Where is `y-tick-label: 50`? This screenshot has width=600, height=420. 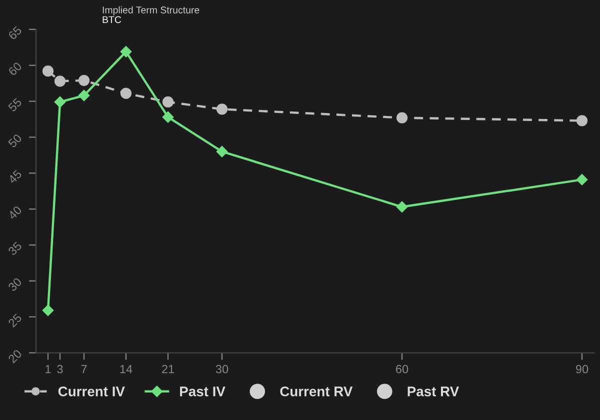
y-tick-label: 50 is located at coordinates (15, 140).